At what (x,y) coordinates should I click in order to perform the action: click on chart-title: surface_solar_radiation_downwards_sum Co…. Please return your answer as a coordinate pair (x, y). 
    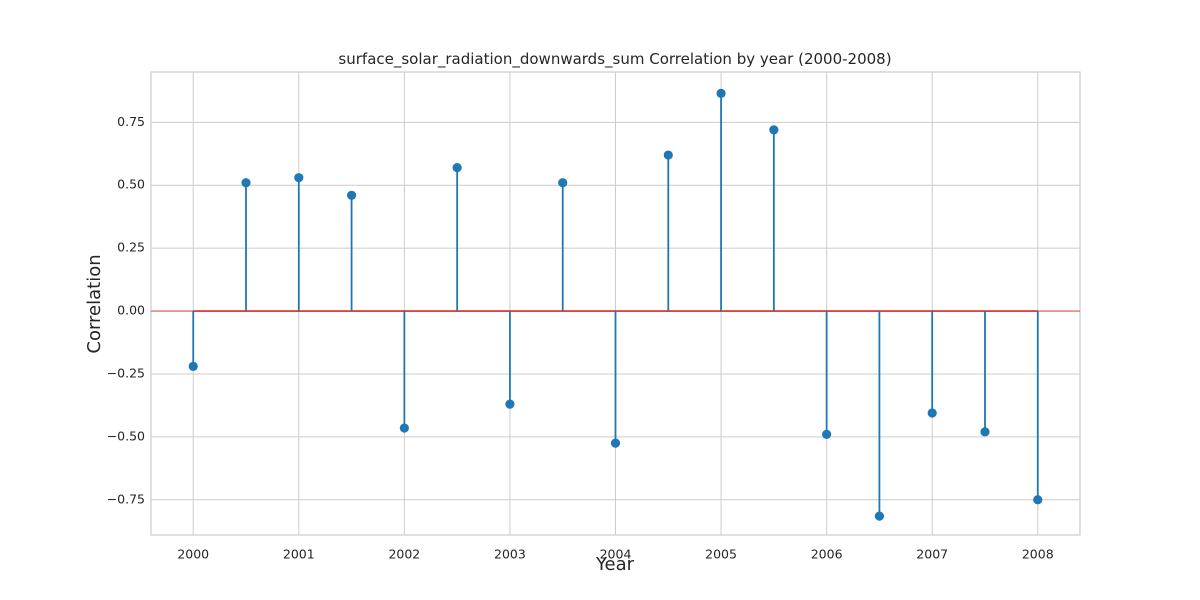
    Looking at the image, I should click on (614, 59).